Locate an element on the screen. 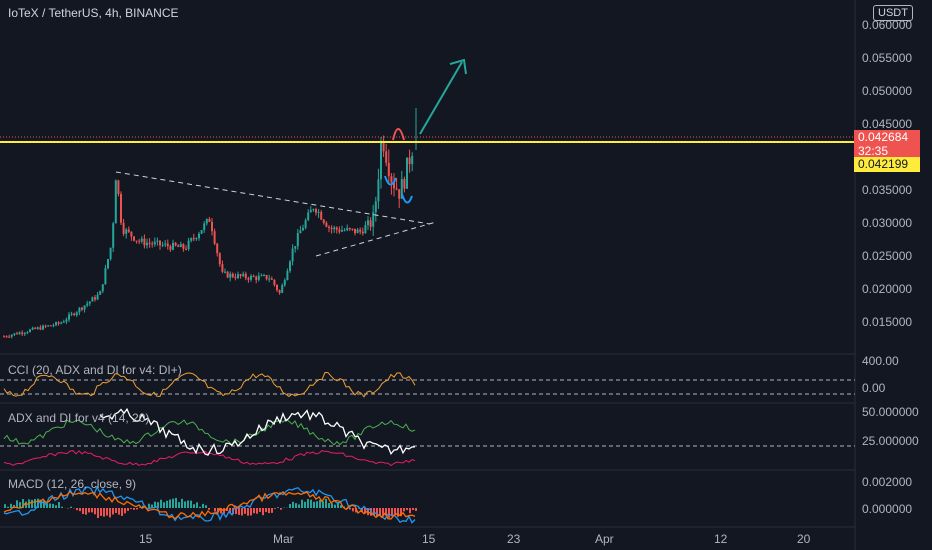 This screenshot has width=932, height=550. price-label: 0.060000 is located at coordinates (887, 25).